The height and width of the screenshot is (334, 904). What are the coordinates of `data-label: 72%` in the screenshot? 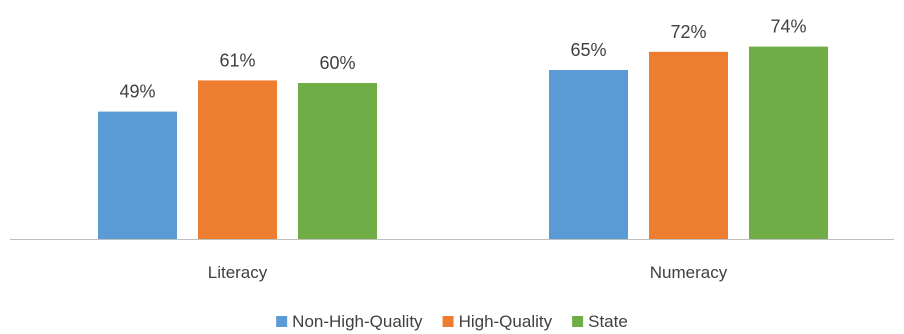 It's located at (688, 32).